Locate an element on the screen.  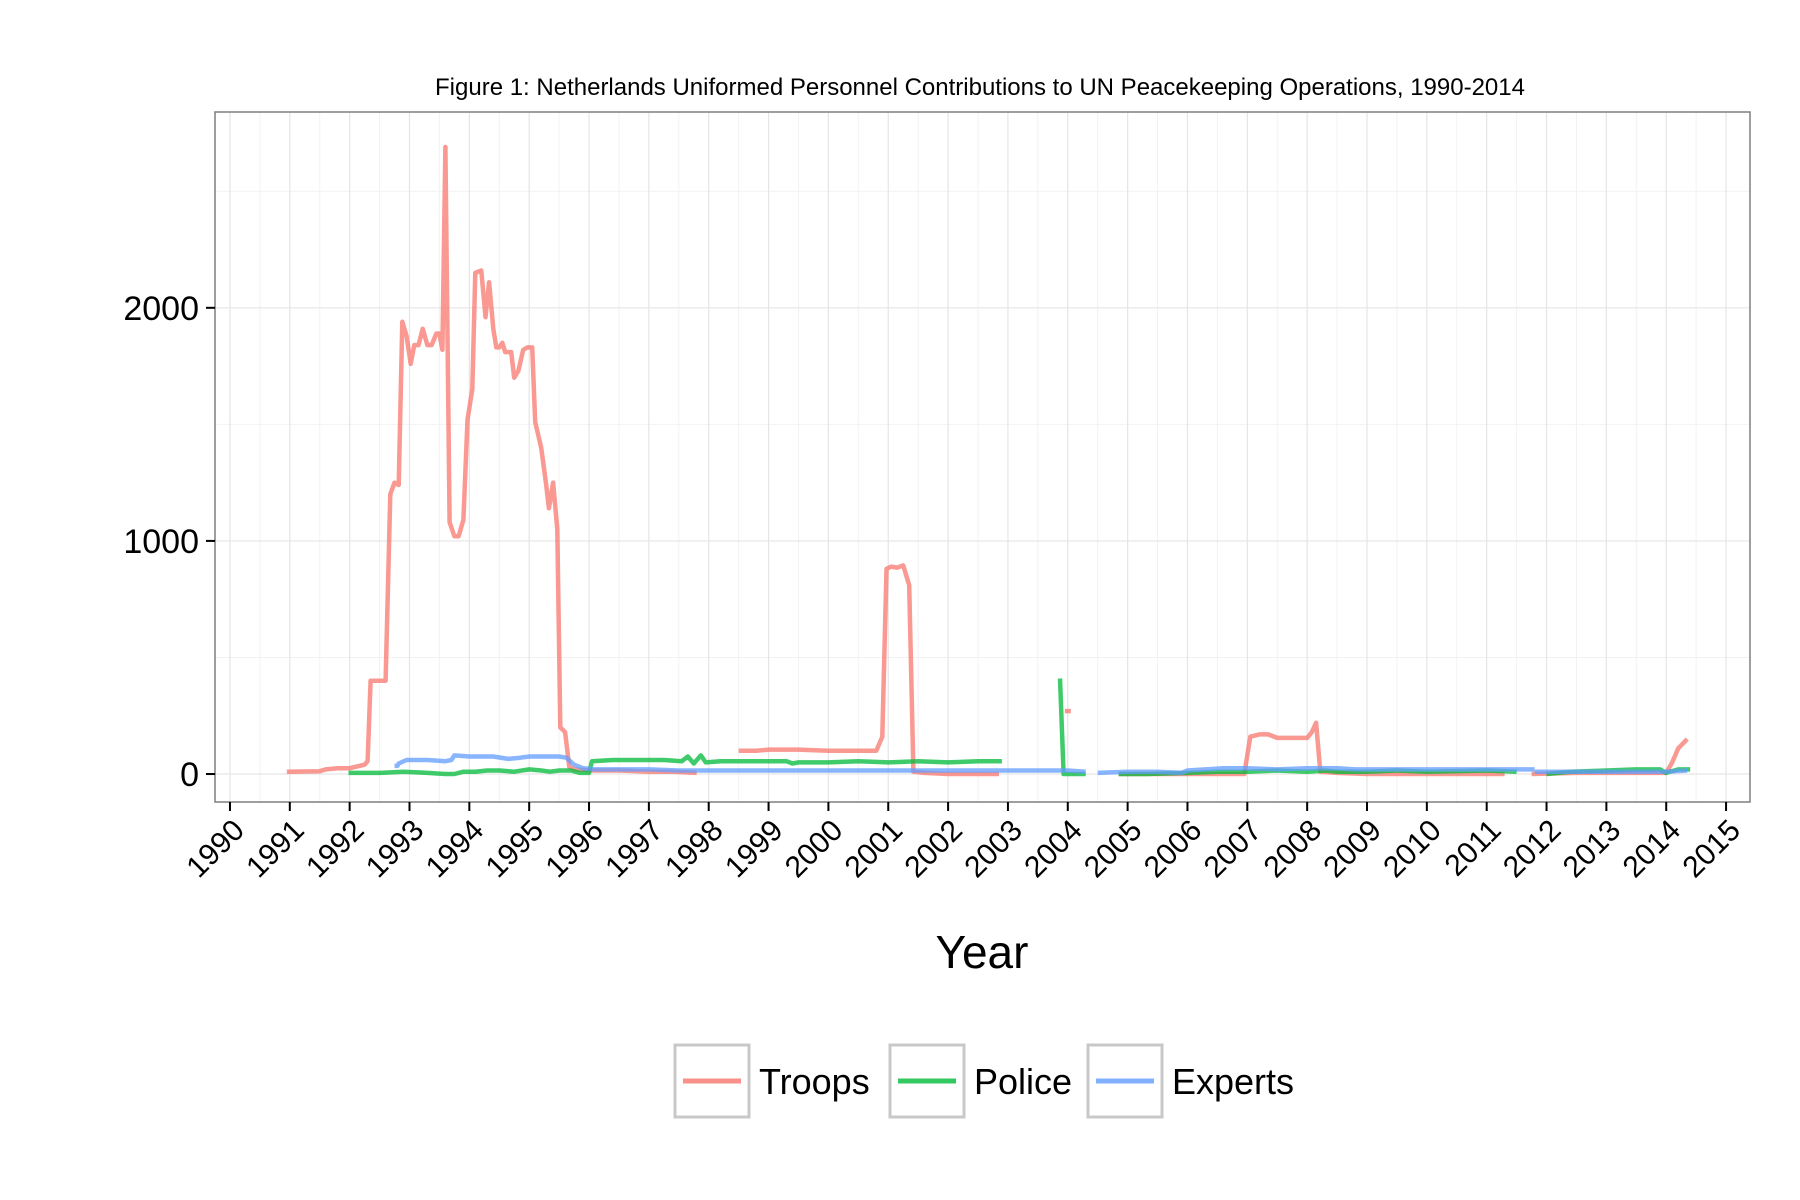
x-tick-label: 2009 is located at coordinates (1352, 849).